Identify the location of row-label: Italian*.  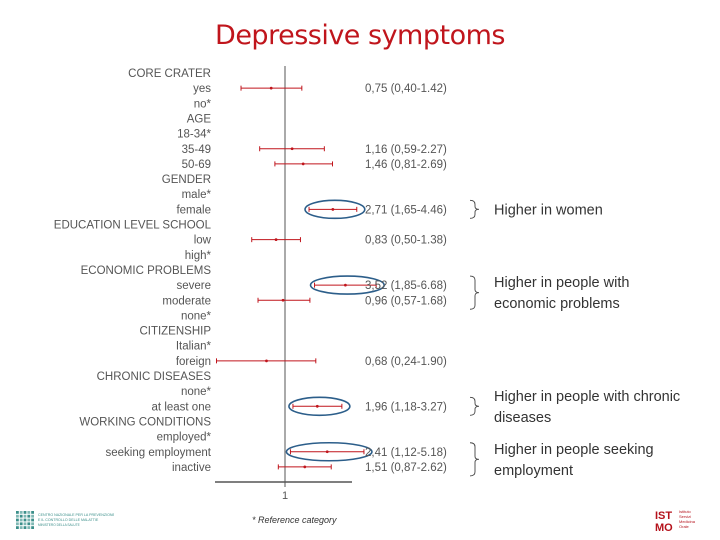
(194, 347).